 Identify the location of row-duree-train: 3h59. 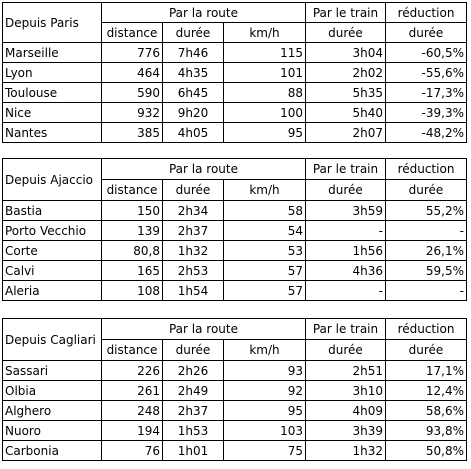
(345, 210).